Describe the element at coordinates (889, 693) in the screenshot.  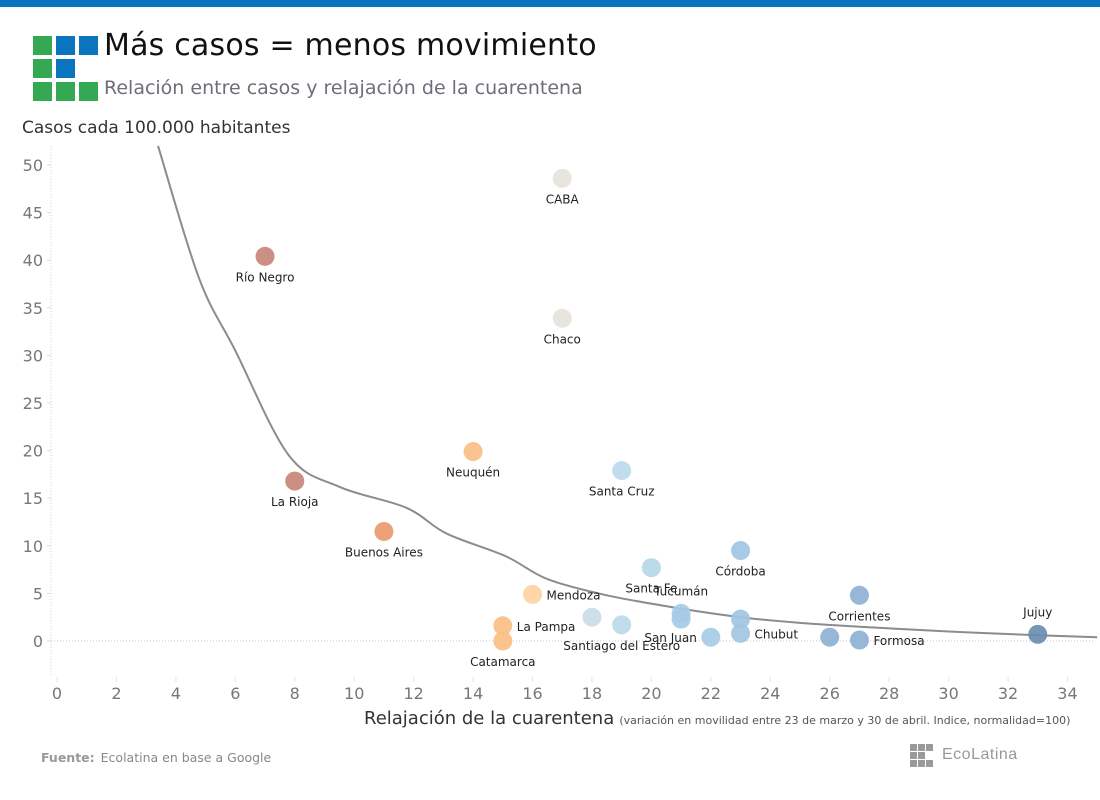
I see `x-tick-label: 28` at that location.